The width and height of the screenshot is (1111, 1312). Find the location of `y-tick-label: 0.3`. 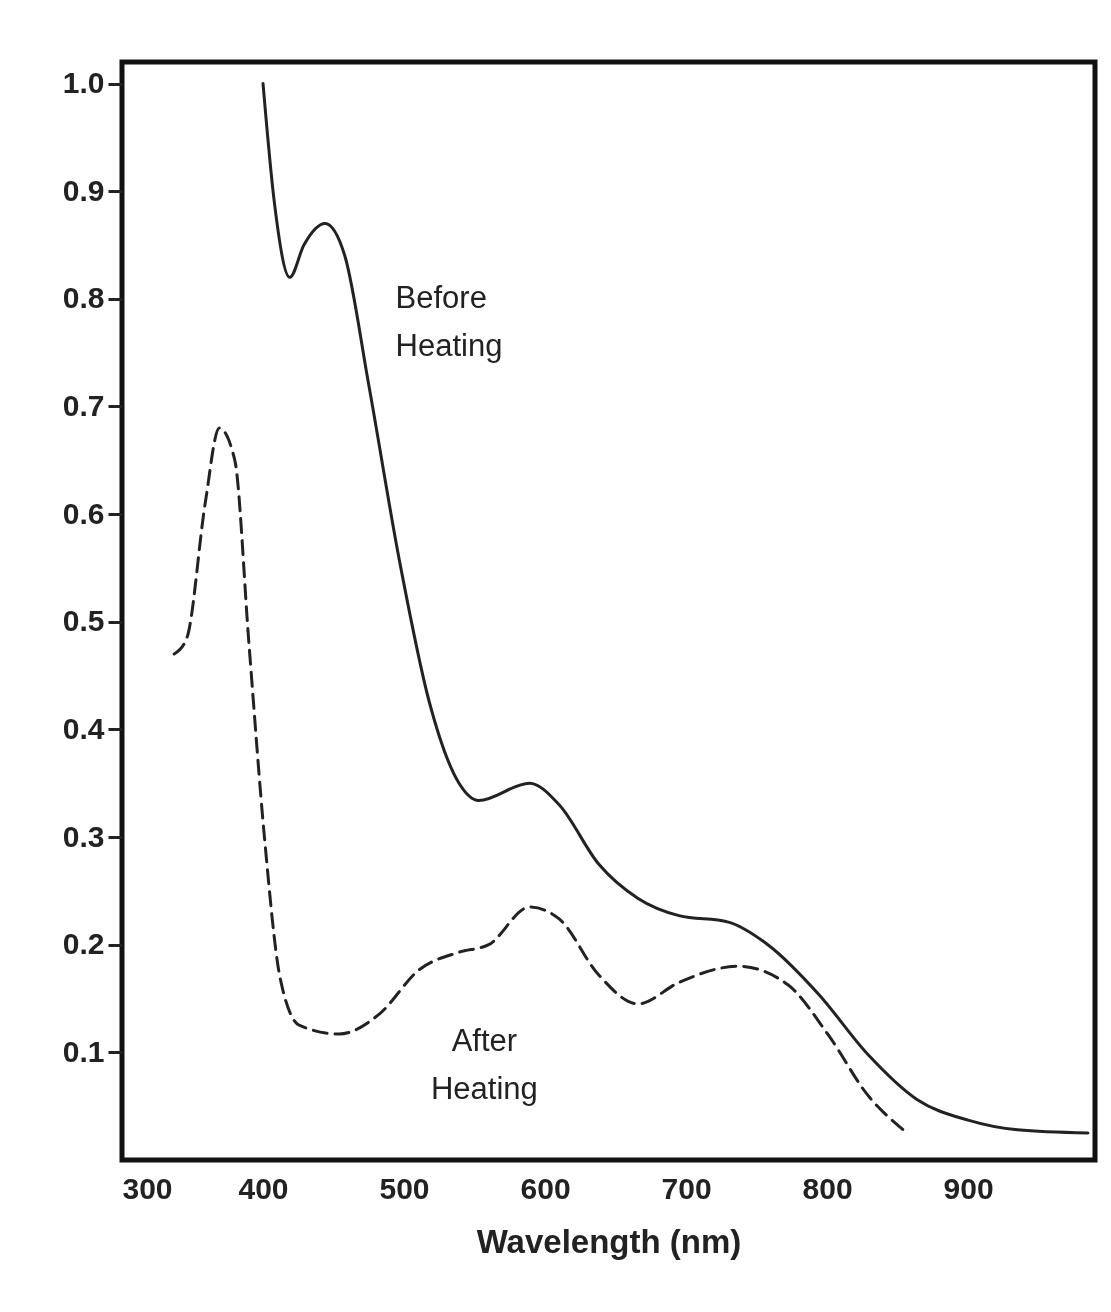

y-tick-label: 0.3 is located at coordinates (83, 836).